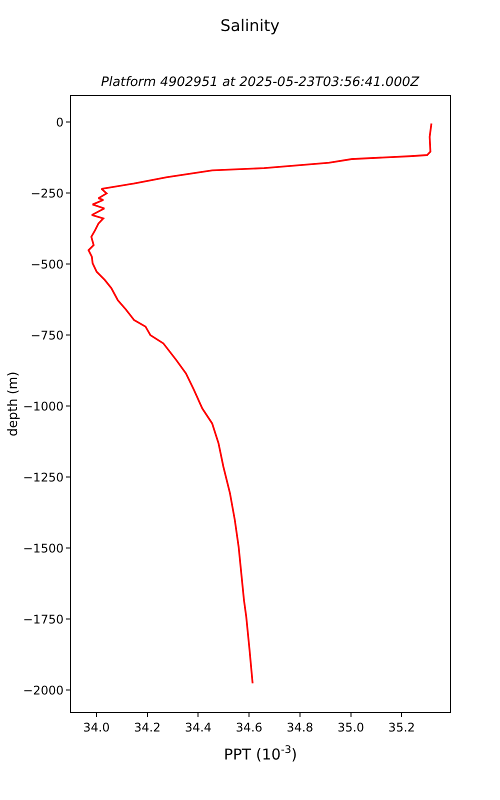 The height and width of the screenshot is (800, 500). What do you see at coordinates (260, 82) in the screenshot?
I see `chart-subtitle: Platform 4902951 at 2025-05-23T03:56:41.000Z` at bounding box center [260, 82].